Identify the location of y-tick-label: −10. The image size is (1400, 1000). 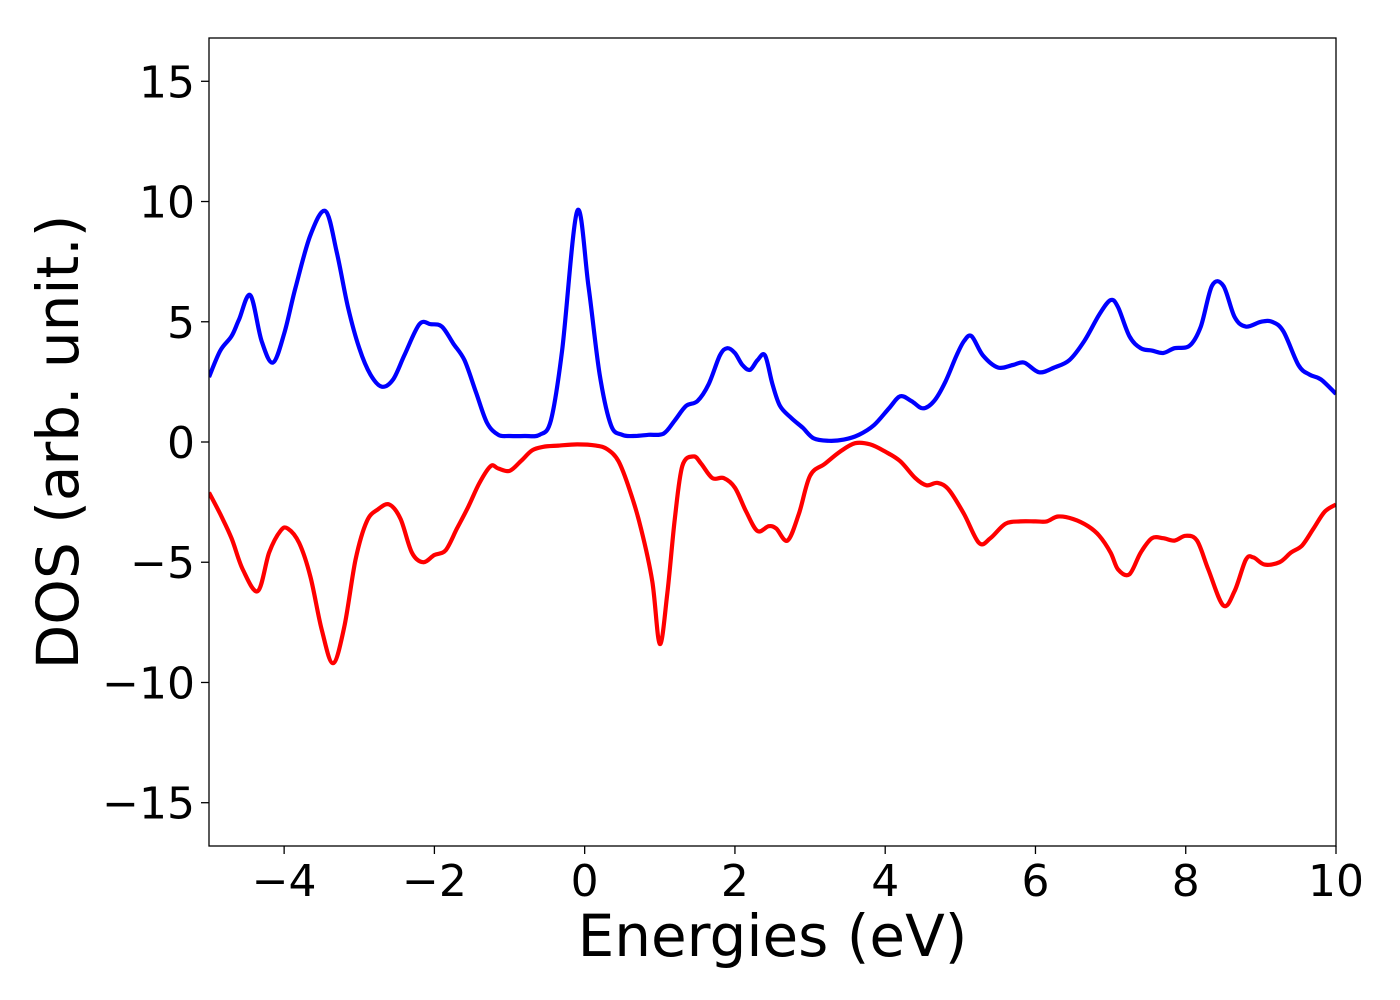
(148, 683).